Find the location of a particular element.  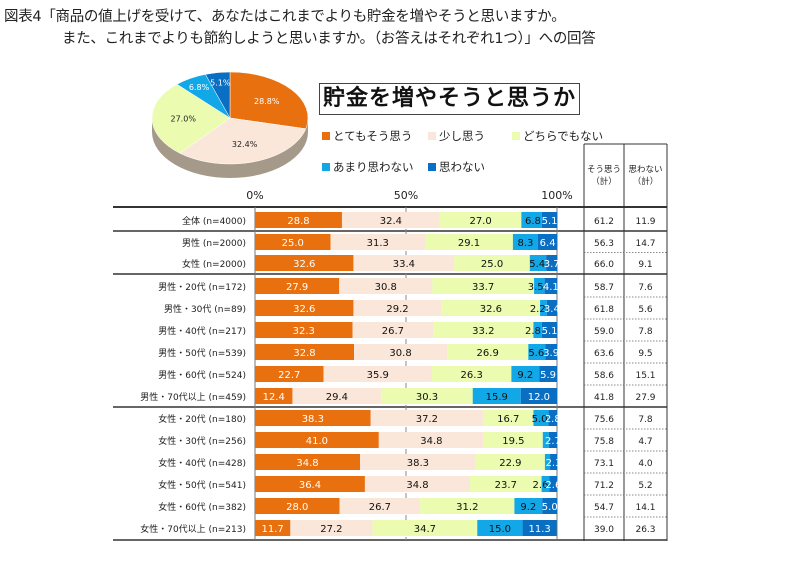

bar-data-label: 4.1 is located at coordinates (551, 287).